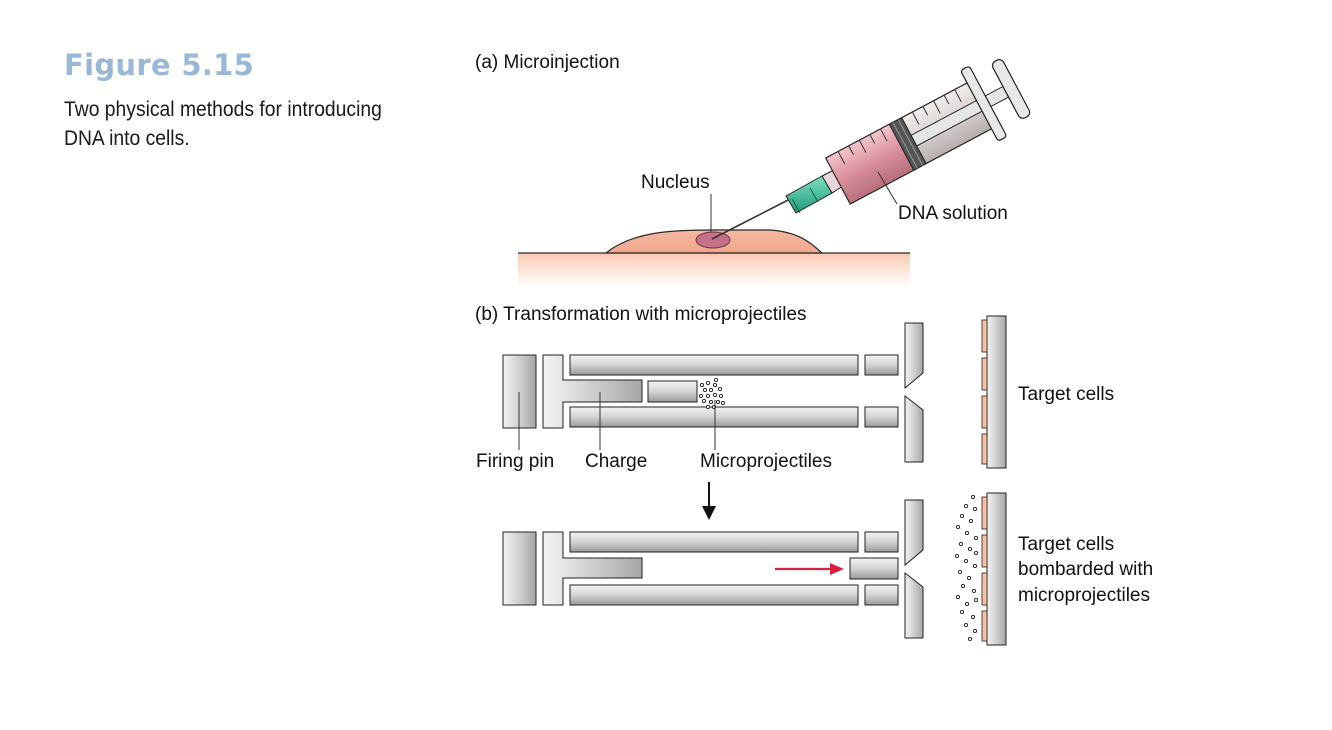 This screenshot has width=1332, height=730. I want to click on bombarded-label-line2: bombarded with, so click(1085, 569).